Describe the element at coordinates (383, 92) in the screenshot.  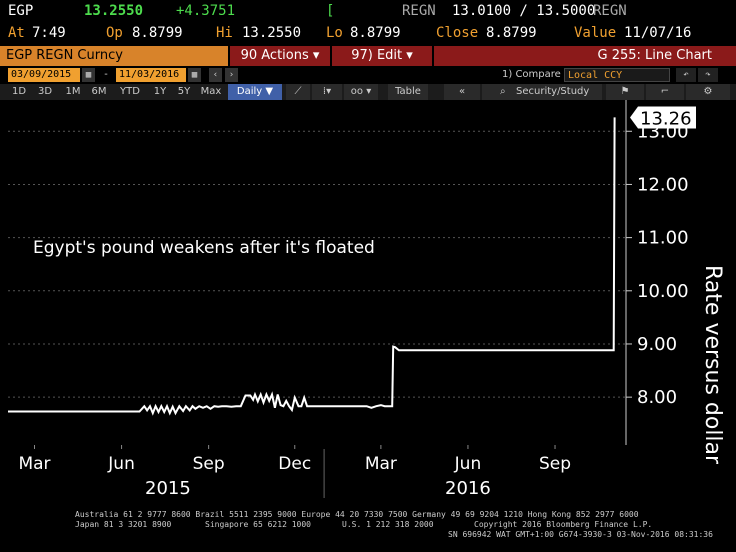
I see `separator-icon` at that location.